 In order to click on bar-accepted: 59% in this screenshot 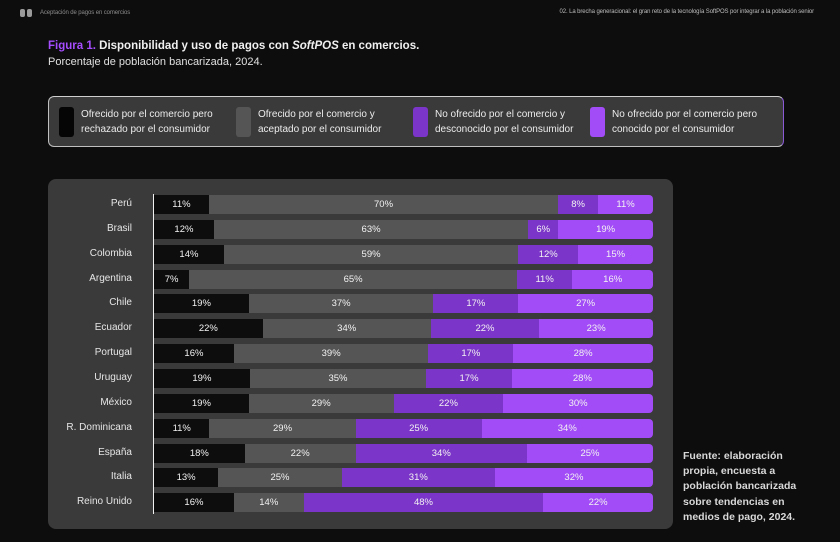, I will do `click(371, 254)`.